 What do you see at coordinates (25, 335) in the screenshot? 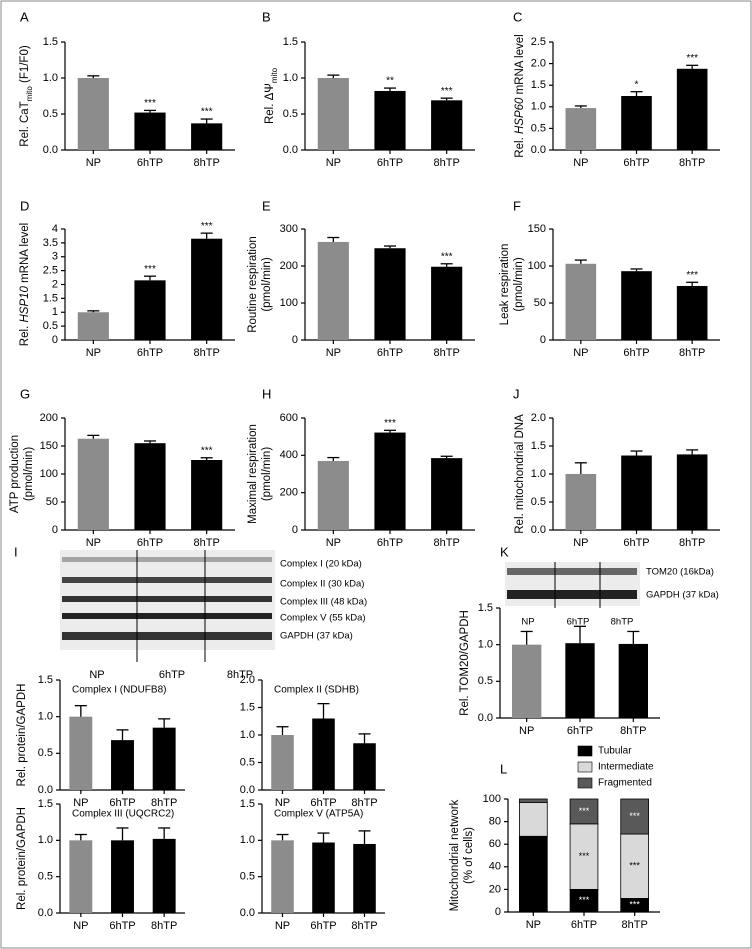
I see `y-axis-label-text: Rel.` at bounding box center [25, 335].